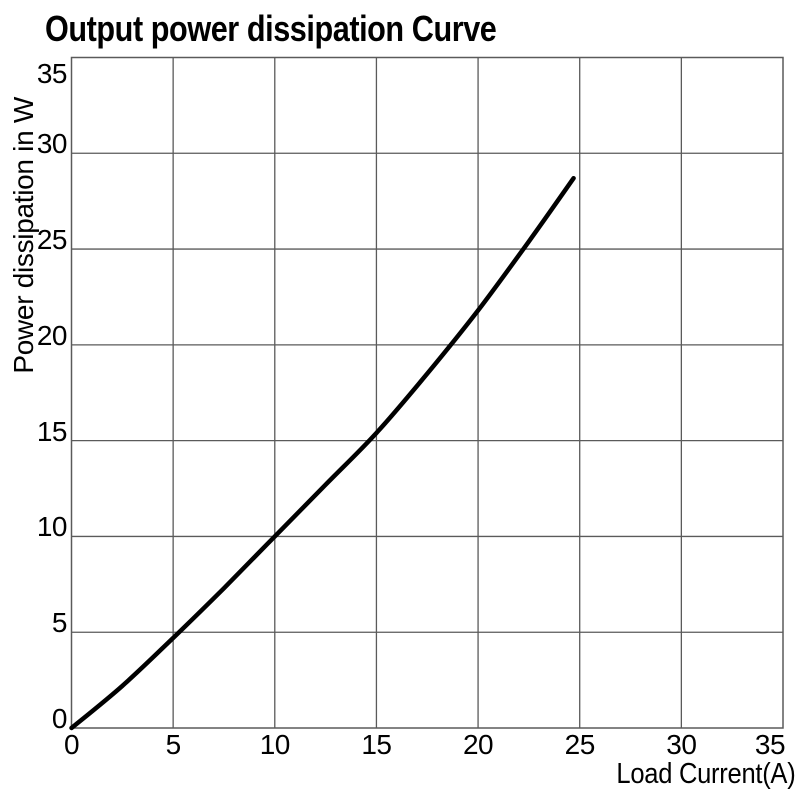 The height and width of the screenshot is (798, 800). Describe the element at coordinates (376, 744) in the screenshot. I see `x-tick-label: 15` at that location.